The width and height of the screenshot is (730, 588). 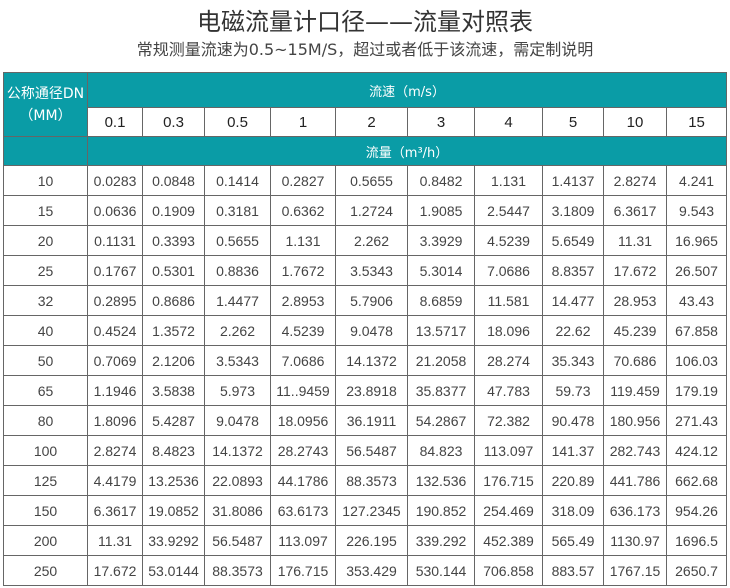 What do you see at coordinates (635, 330) in the screenshot?
I see `flow-cell: 45.239` at bounding box center [635, 330].